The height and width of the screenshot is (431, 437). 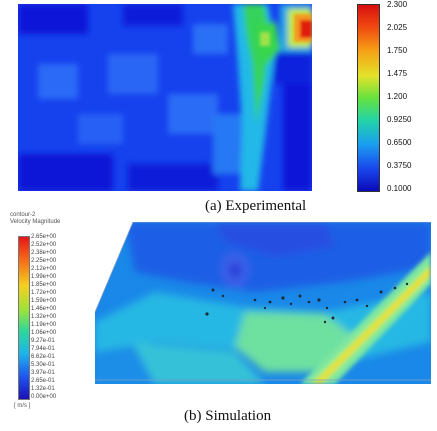 What do you see at coordinates (44, 277) in the screenshot?
I see `simulation-colorbar-tick: 1.99e+00` at bounding box center [44, 277].